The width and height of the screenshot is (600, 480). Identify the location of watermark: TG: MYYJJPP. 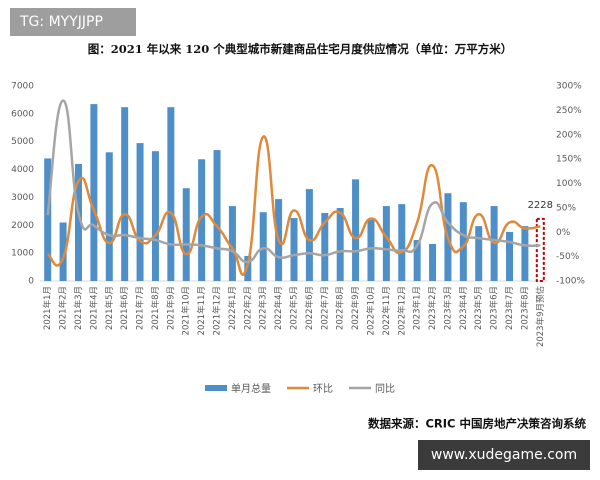
(61, 22).